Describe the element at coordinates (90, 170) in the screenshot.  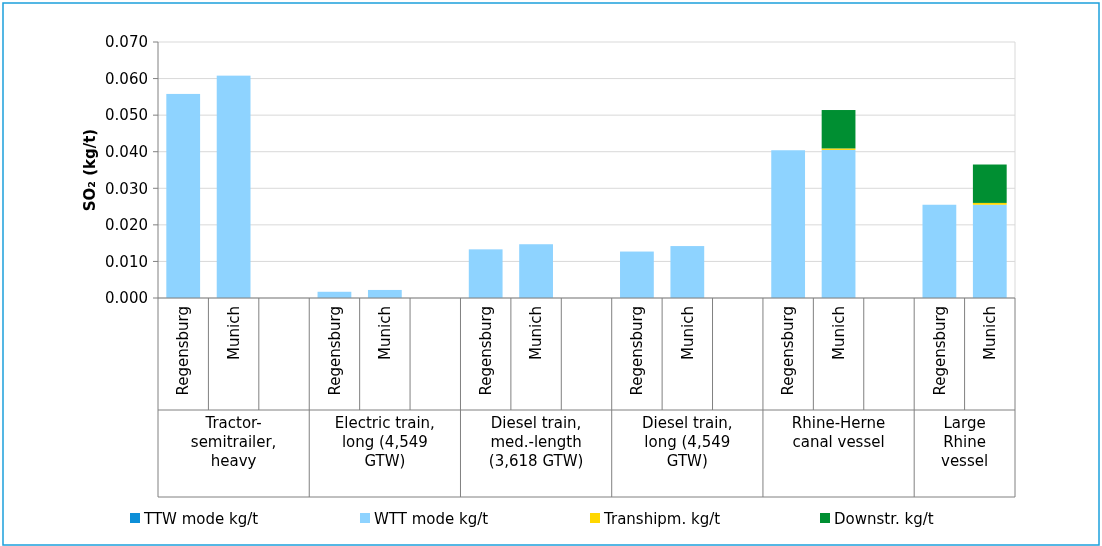
I see `y-axis-title: SO₂ (kg/t)` at that location.